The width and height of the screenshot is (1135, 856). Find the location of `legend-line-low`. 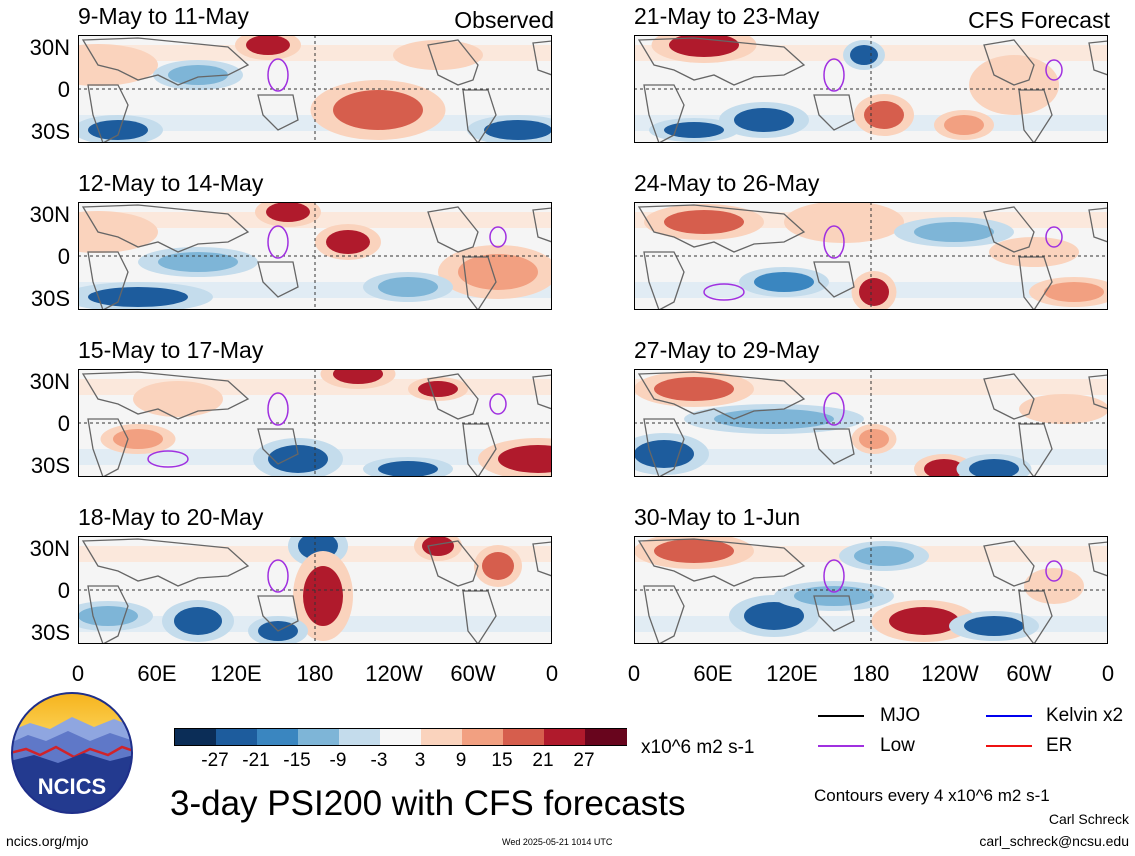

legend-line-low is located at coordinates (841, 746).